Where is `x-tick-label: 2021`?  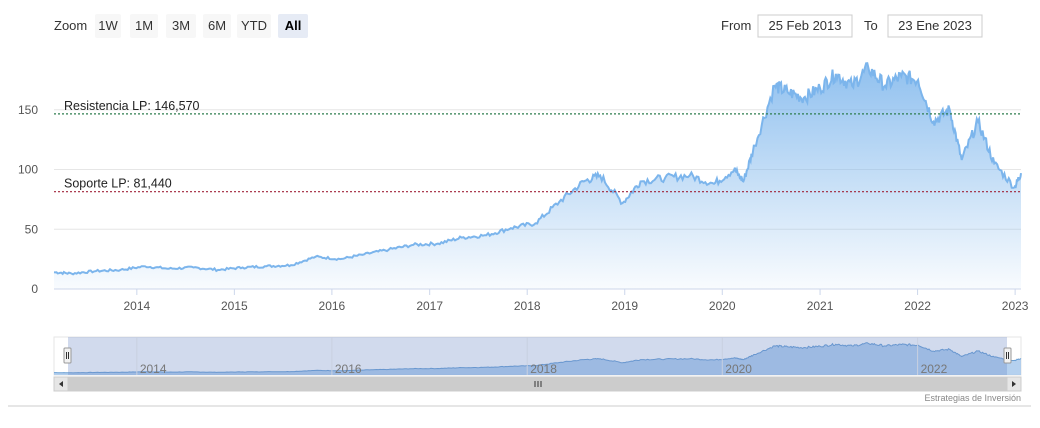
x-tick-label: 2021 is located at coordinates (820, 306).